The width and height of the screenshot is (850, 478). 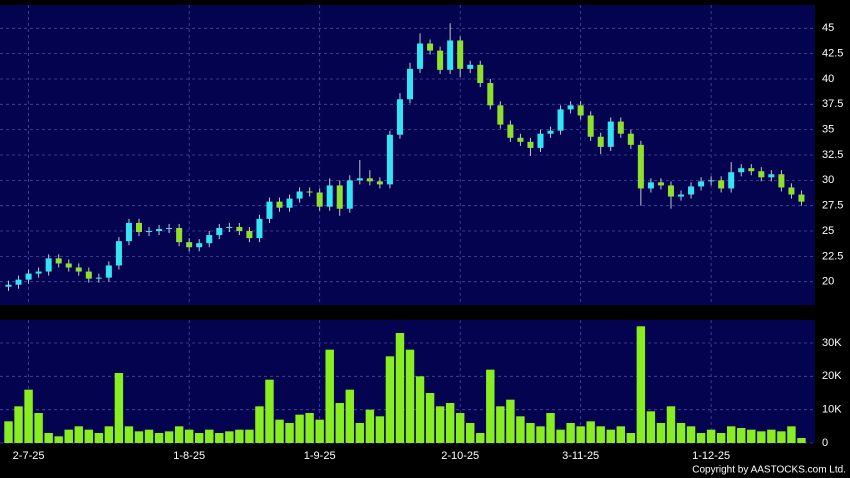 I want to click on x-tick-label: 1-9-25, so click(x=320, y=456).